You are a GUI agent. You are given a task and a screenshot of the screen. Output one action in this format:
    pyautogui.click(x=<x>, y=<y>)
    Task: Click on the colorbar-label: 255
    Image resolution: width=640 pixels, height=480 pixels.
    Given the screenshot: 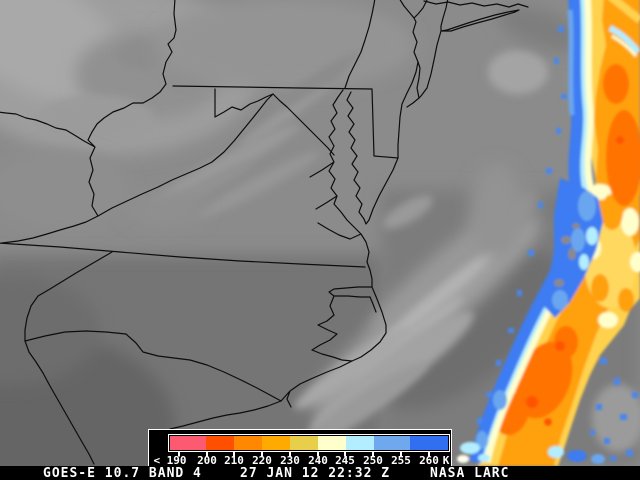 What is the action you would take?
    pyautogui.click(x=401, y=459)
    